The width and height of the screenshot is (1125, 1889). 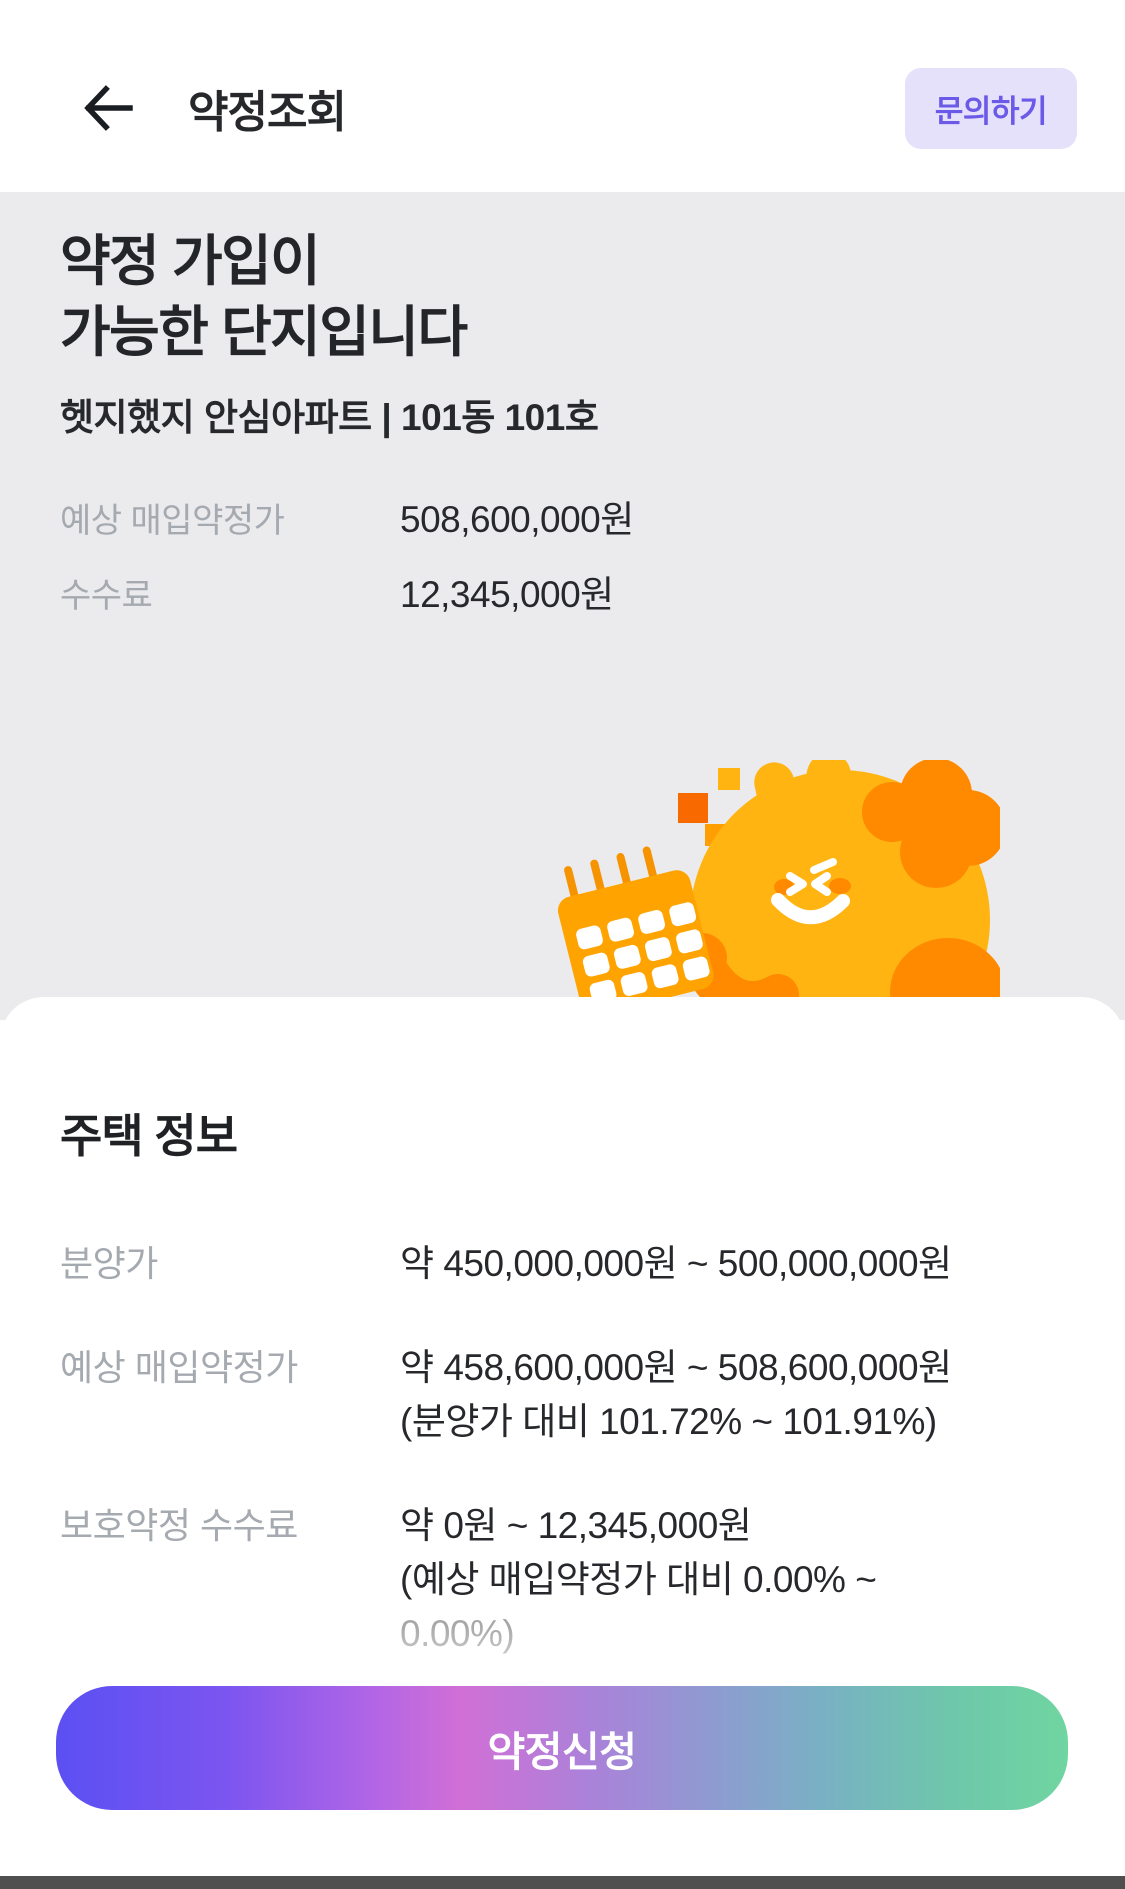 What do you see at coordinates (267, 112) in the screenshot?
I see `page-title: 약정조회` at bounding box center [267, 112].